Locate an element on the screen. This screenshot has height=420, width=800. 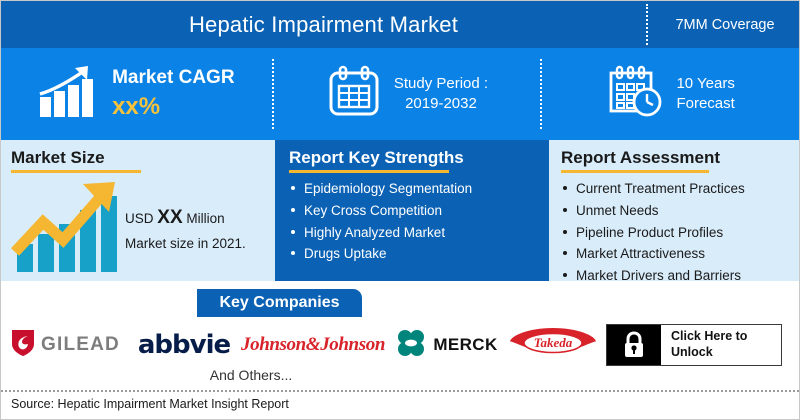
forecast-text: 10 Years Forecast is located at coordinates (705, 94).